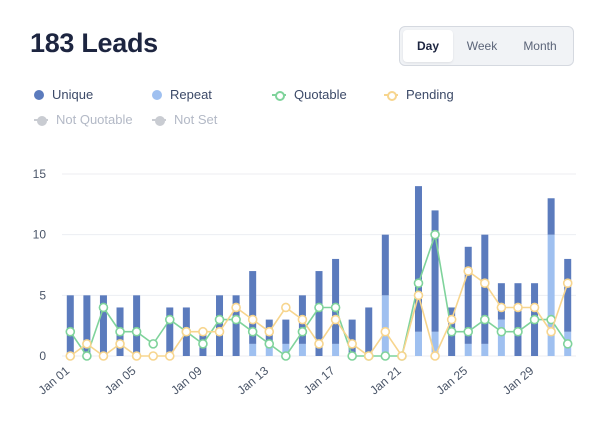 Image resolution: width=600 pixels, height=433 pixels. What do you see at coordinates (186, 380) in the screenshot?
I see `x-tick-label: Jan 09` at bounding box center [186, 380].